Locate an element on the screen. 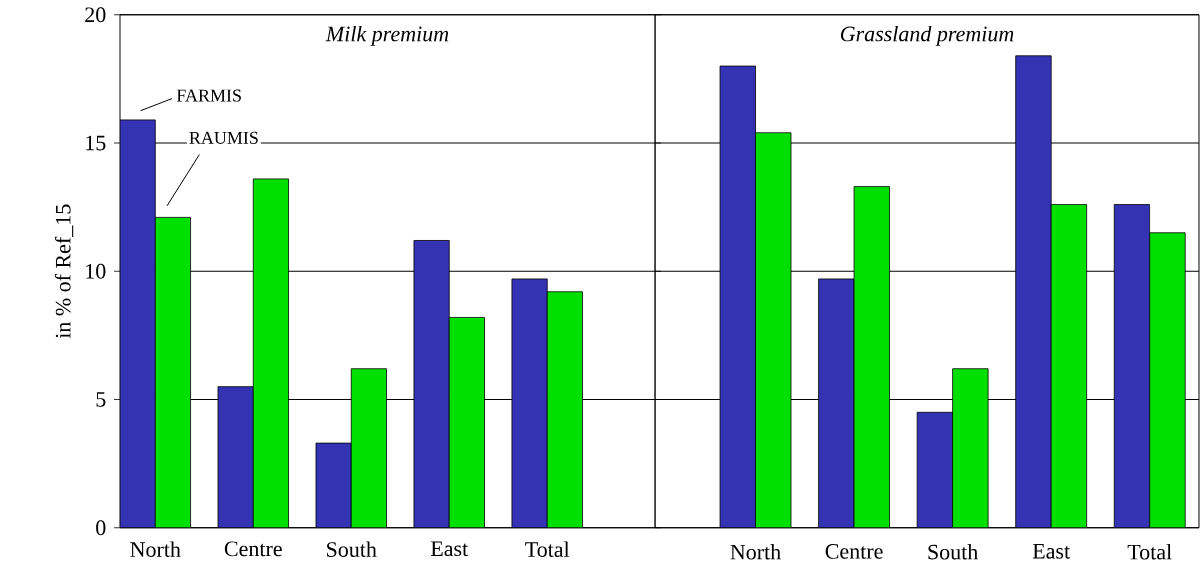 This screenshot has height=567, width=1200. y-tick-label: 5 is located at coordinates (101, 399).